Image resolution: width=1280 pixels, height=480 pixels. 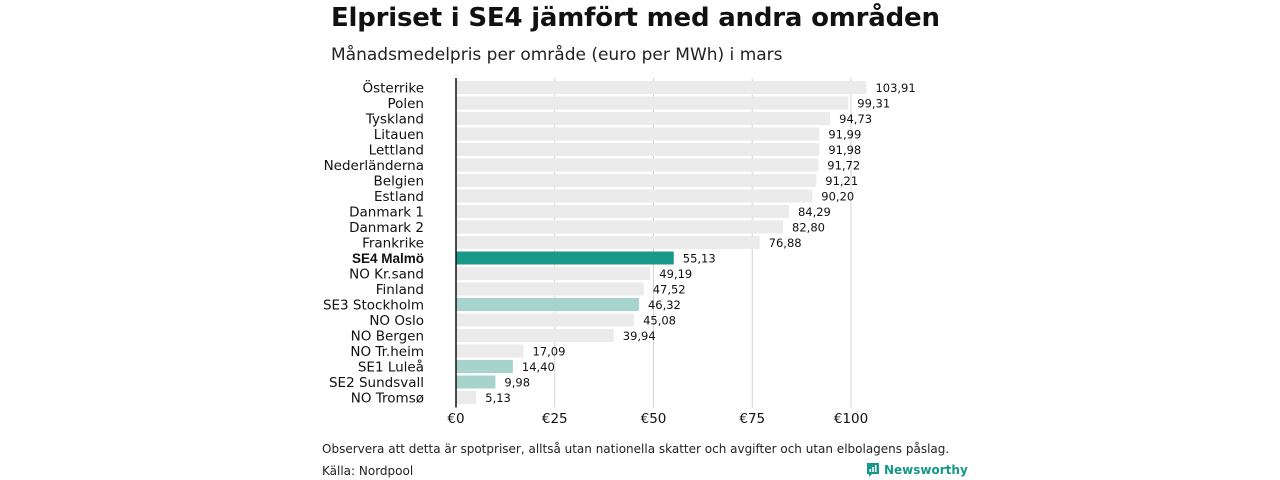 What do you see at coordinates (814, 212) in the screenshot?
I see `value-label: 84,29` at bounding box center [814, 212].